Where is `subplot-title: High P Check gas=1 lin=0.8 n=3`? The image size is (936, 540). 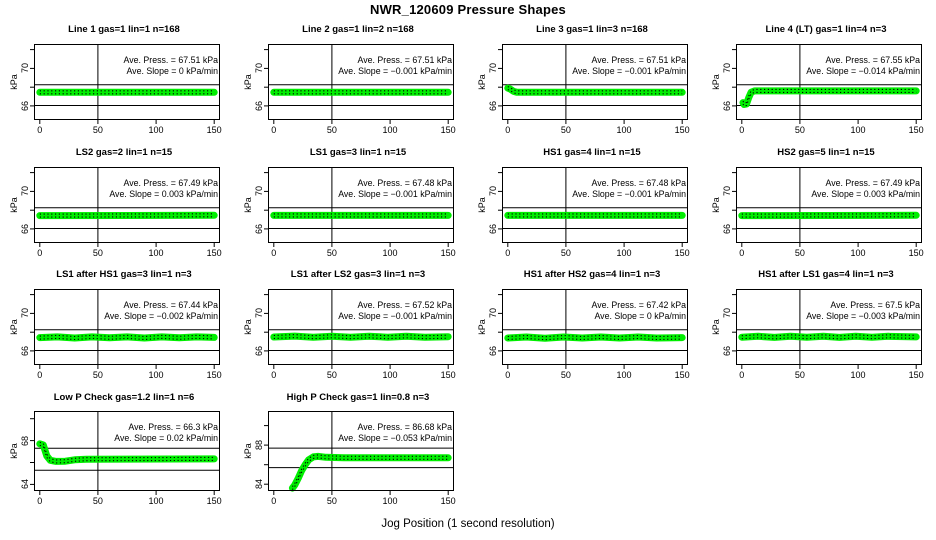
subplot-title: High P Check gas=1 lin=0.8 n=3 is located at coordinates (358, 397).